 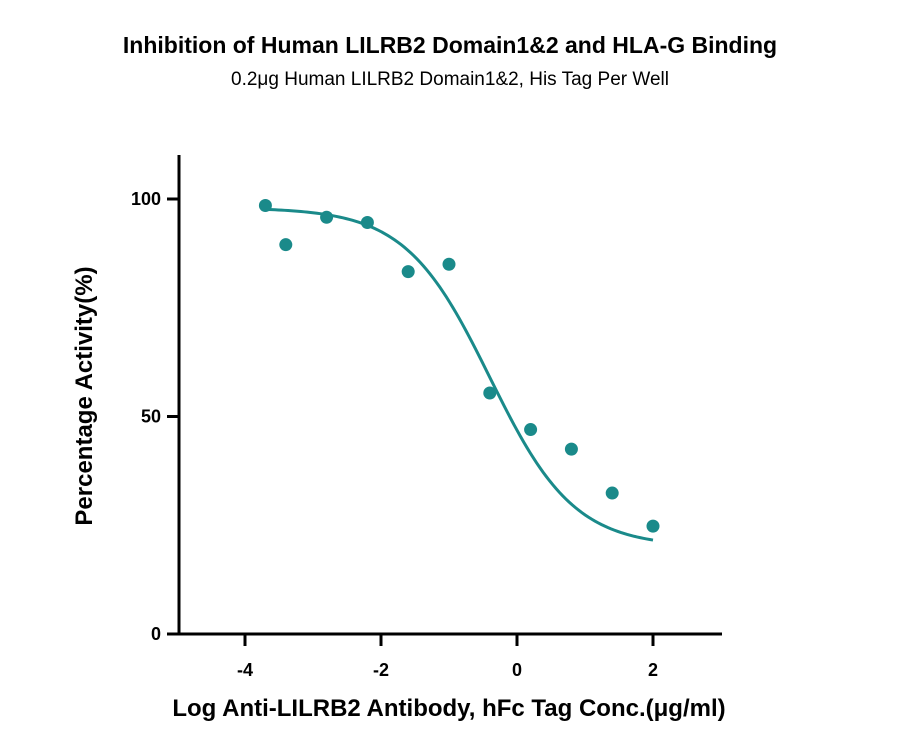 What do you see at coordinates (653, 670) in the screenshot?
I see `x-tick-label: 2` at bounding box center [653, 670].